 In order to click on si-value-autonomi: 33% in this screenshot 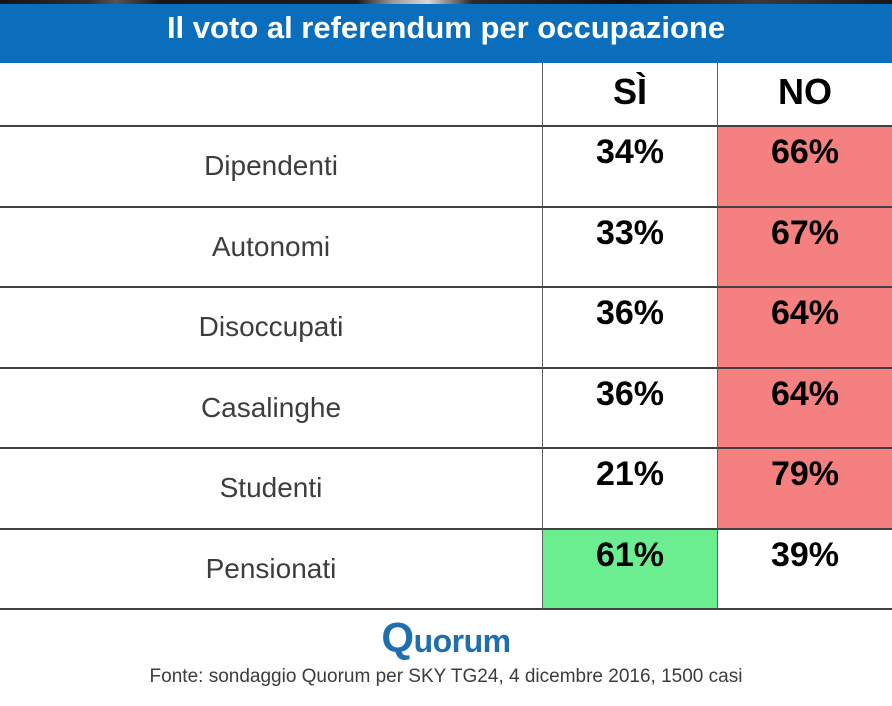, I will do `click(630, 247)`.